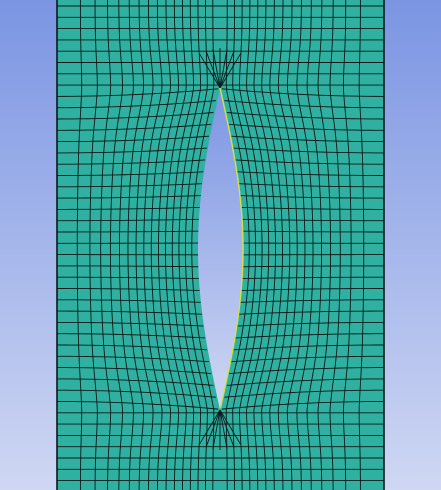 This screenshot has width=441, height=490. I want to click on crack-hole, so click(220, 249).